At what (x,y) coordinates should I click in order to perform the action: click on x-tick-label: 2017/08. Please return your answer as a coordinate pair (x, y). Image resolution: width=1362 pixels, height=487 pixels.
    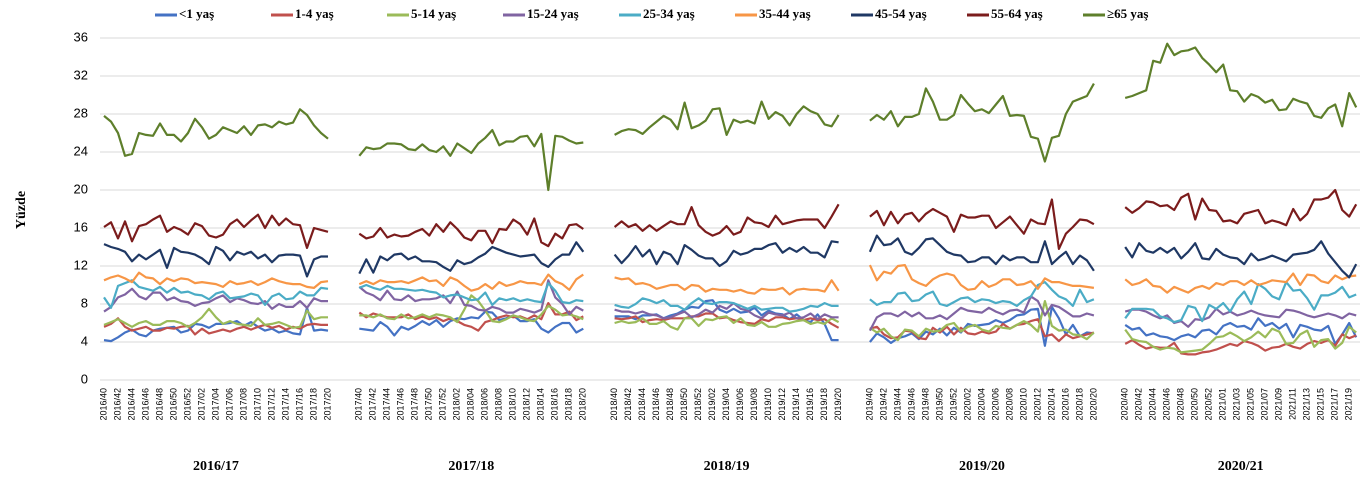
    Looking at the image, I should click on (243, 404).